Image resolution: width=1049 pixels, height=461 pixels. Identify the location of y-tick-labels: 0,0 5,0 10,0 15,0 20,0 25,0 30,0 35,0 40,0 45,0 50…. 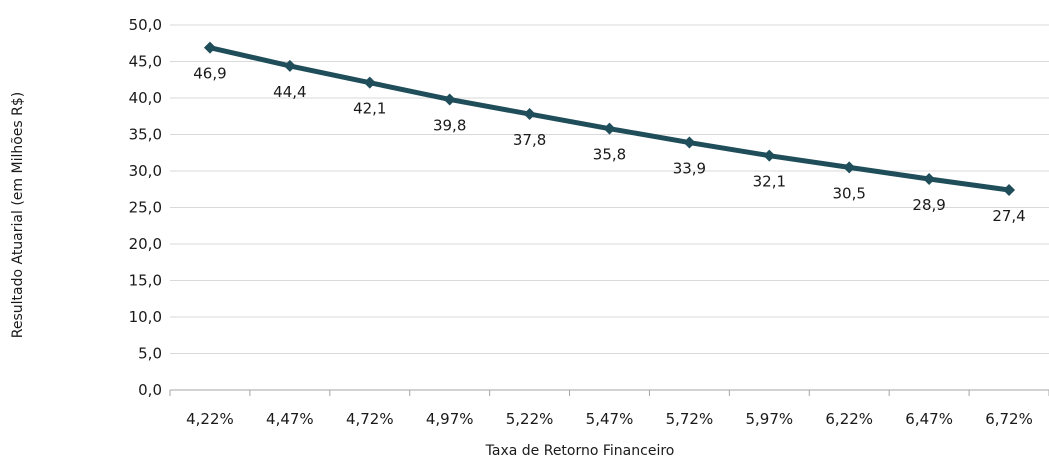
(145, 207).